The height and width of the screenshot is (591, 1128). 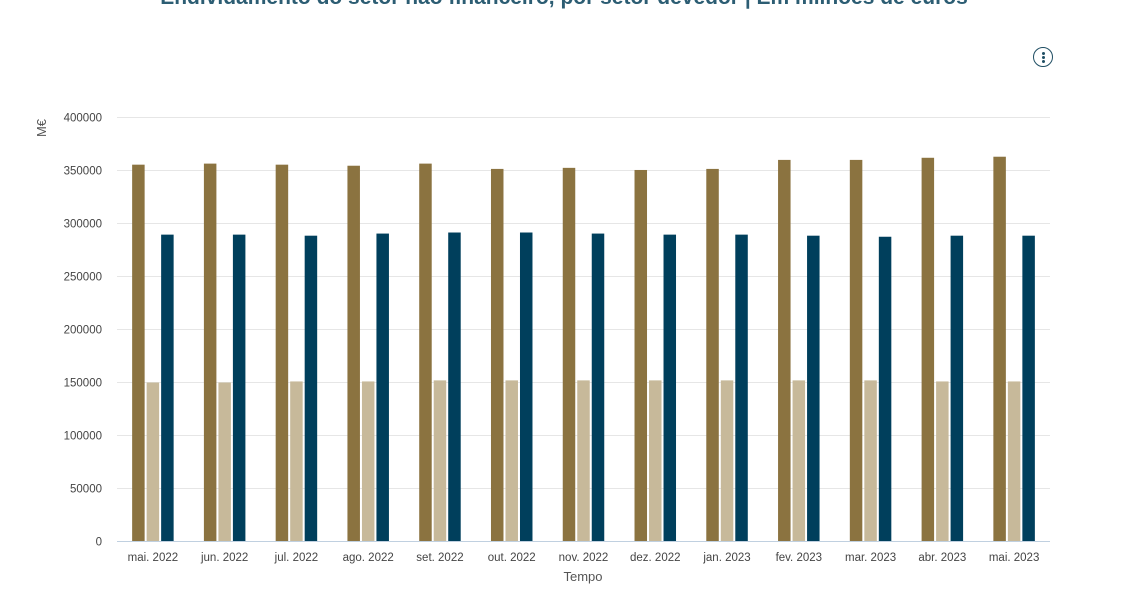 I want to click on x-tick-label: out. 2022, so click(x=512, y=558).